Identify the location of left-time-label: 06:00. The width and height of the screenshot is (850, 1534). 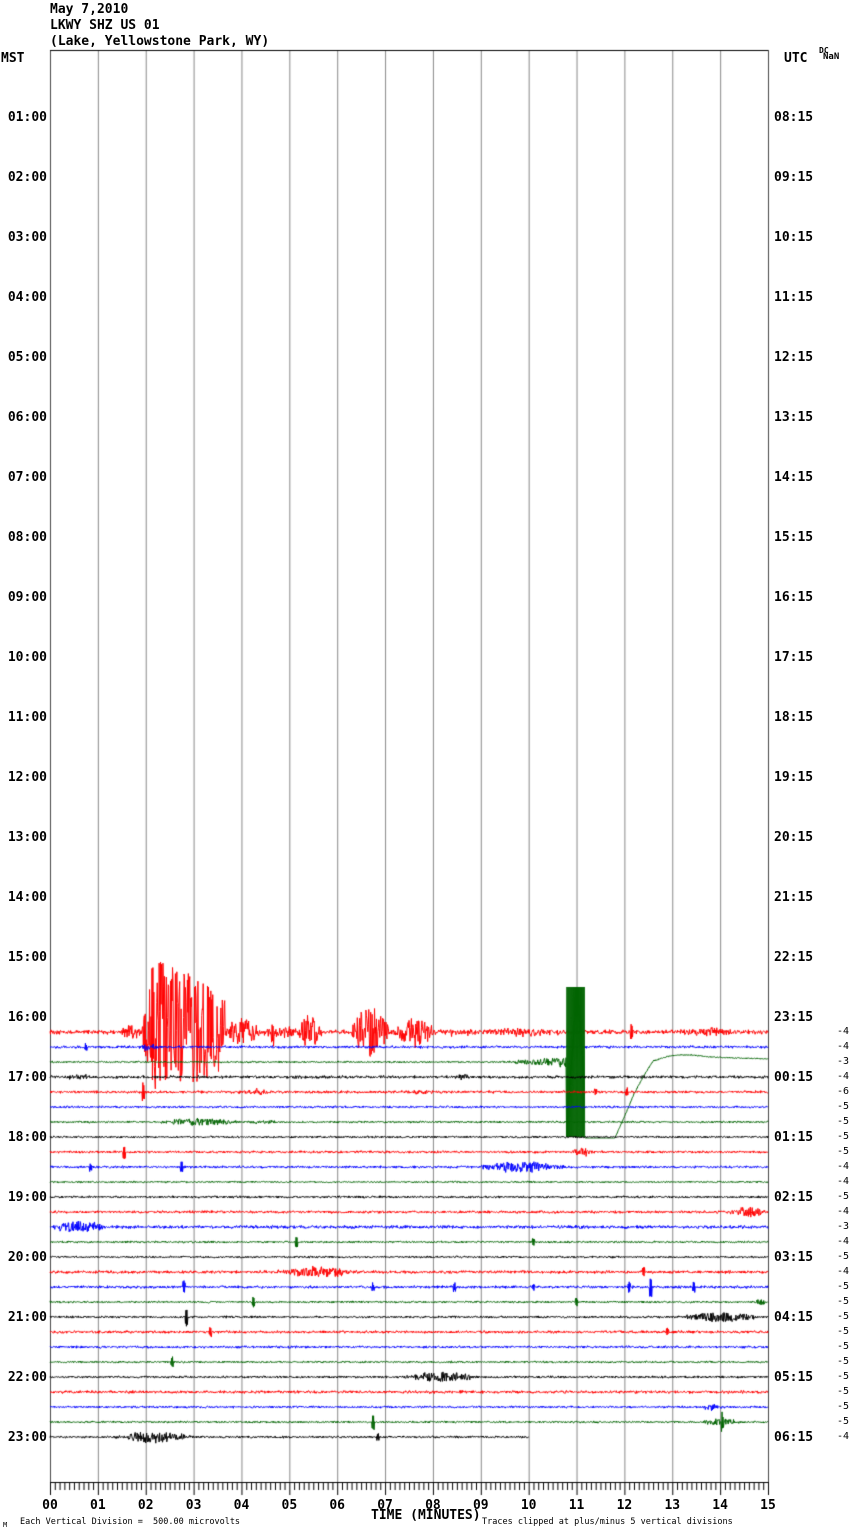
(27, 417).